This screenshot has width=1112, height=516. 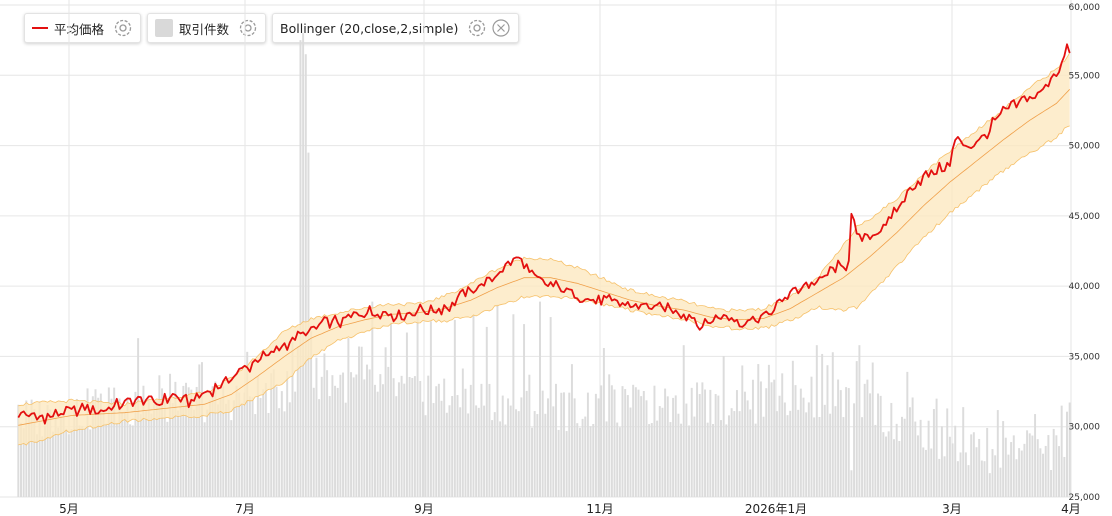 I want to click on x-tick-label: 11月, so click(x=599, y=509).